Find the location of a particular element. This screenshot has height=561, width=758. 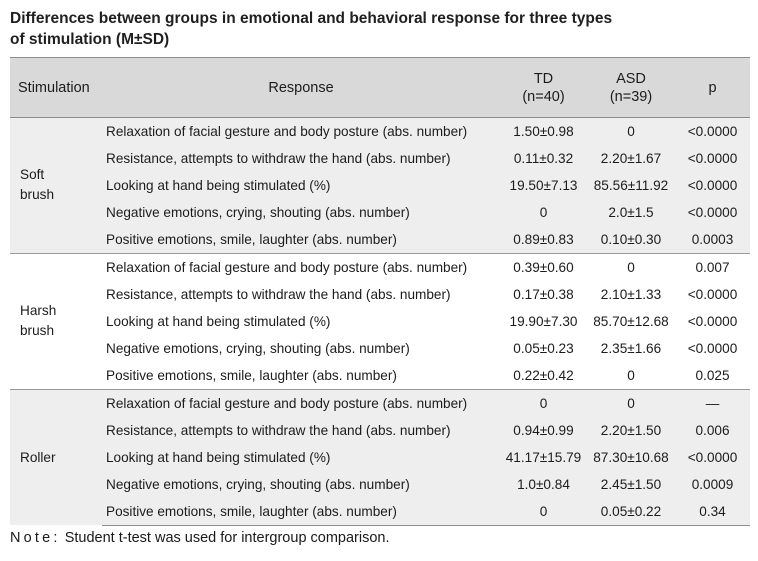

p-value: 0.0009 is located at coordinates (712, 485).